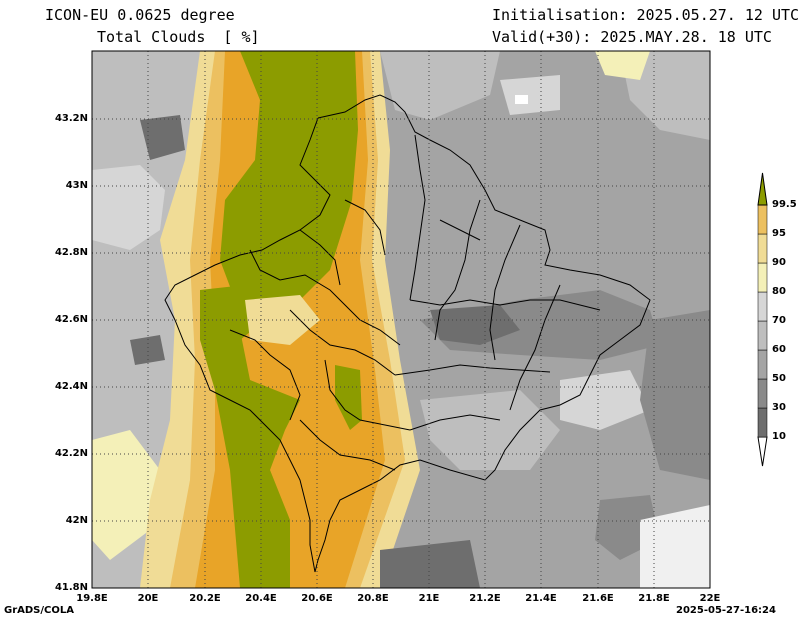 The width and height of the screenshot is (800, 618). What do you see at coordinates (76, 185) in the screenshot?
I see `lat-label-43n: 43N` at bounding box center [76, 185].